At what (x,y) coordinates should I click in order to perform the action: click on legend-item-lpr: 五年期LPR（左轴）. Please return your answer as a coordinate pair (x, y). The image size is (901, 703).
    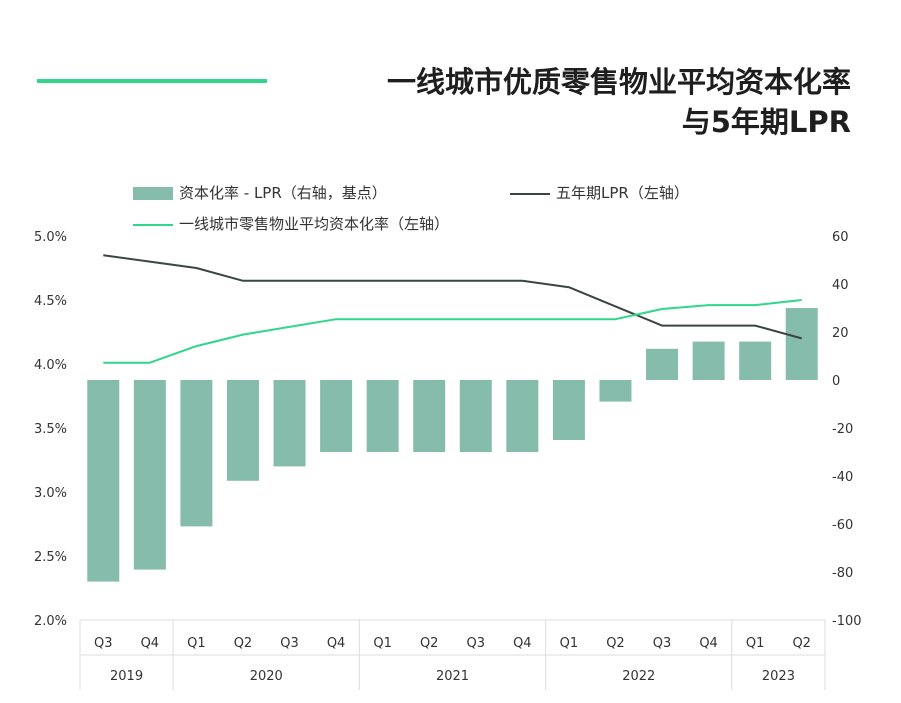
    Looking at the image, I should click on (599, 192).